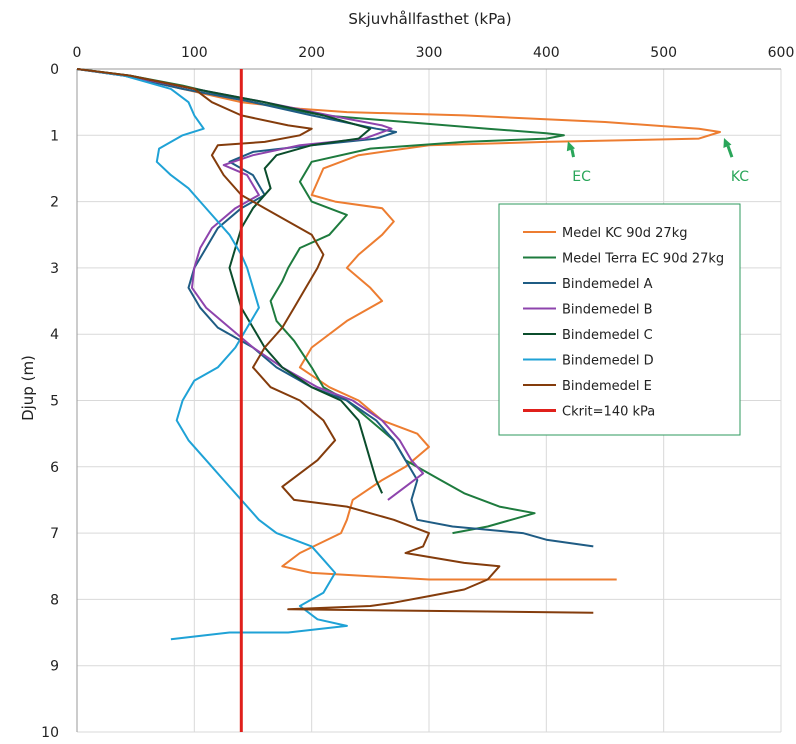  Describe the element at coordinates (54, 534) in the screenshot. I see `y-tick-label: 7` at that location.